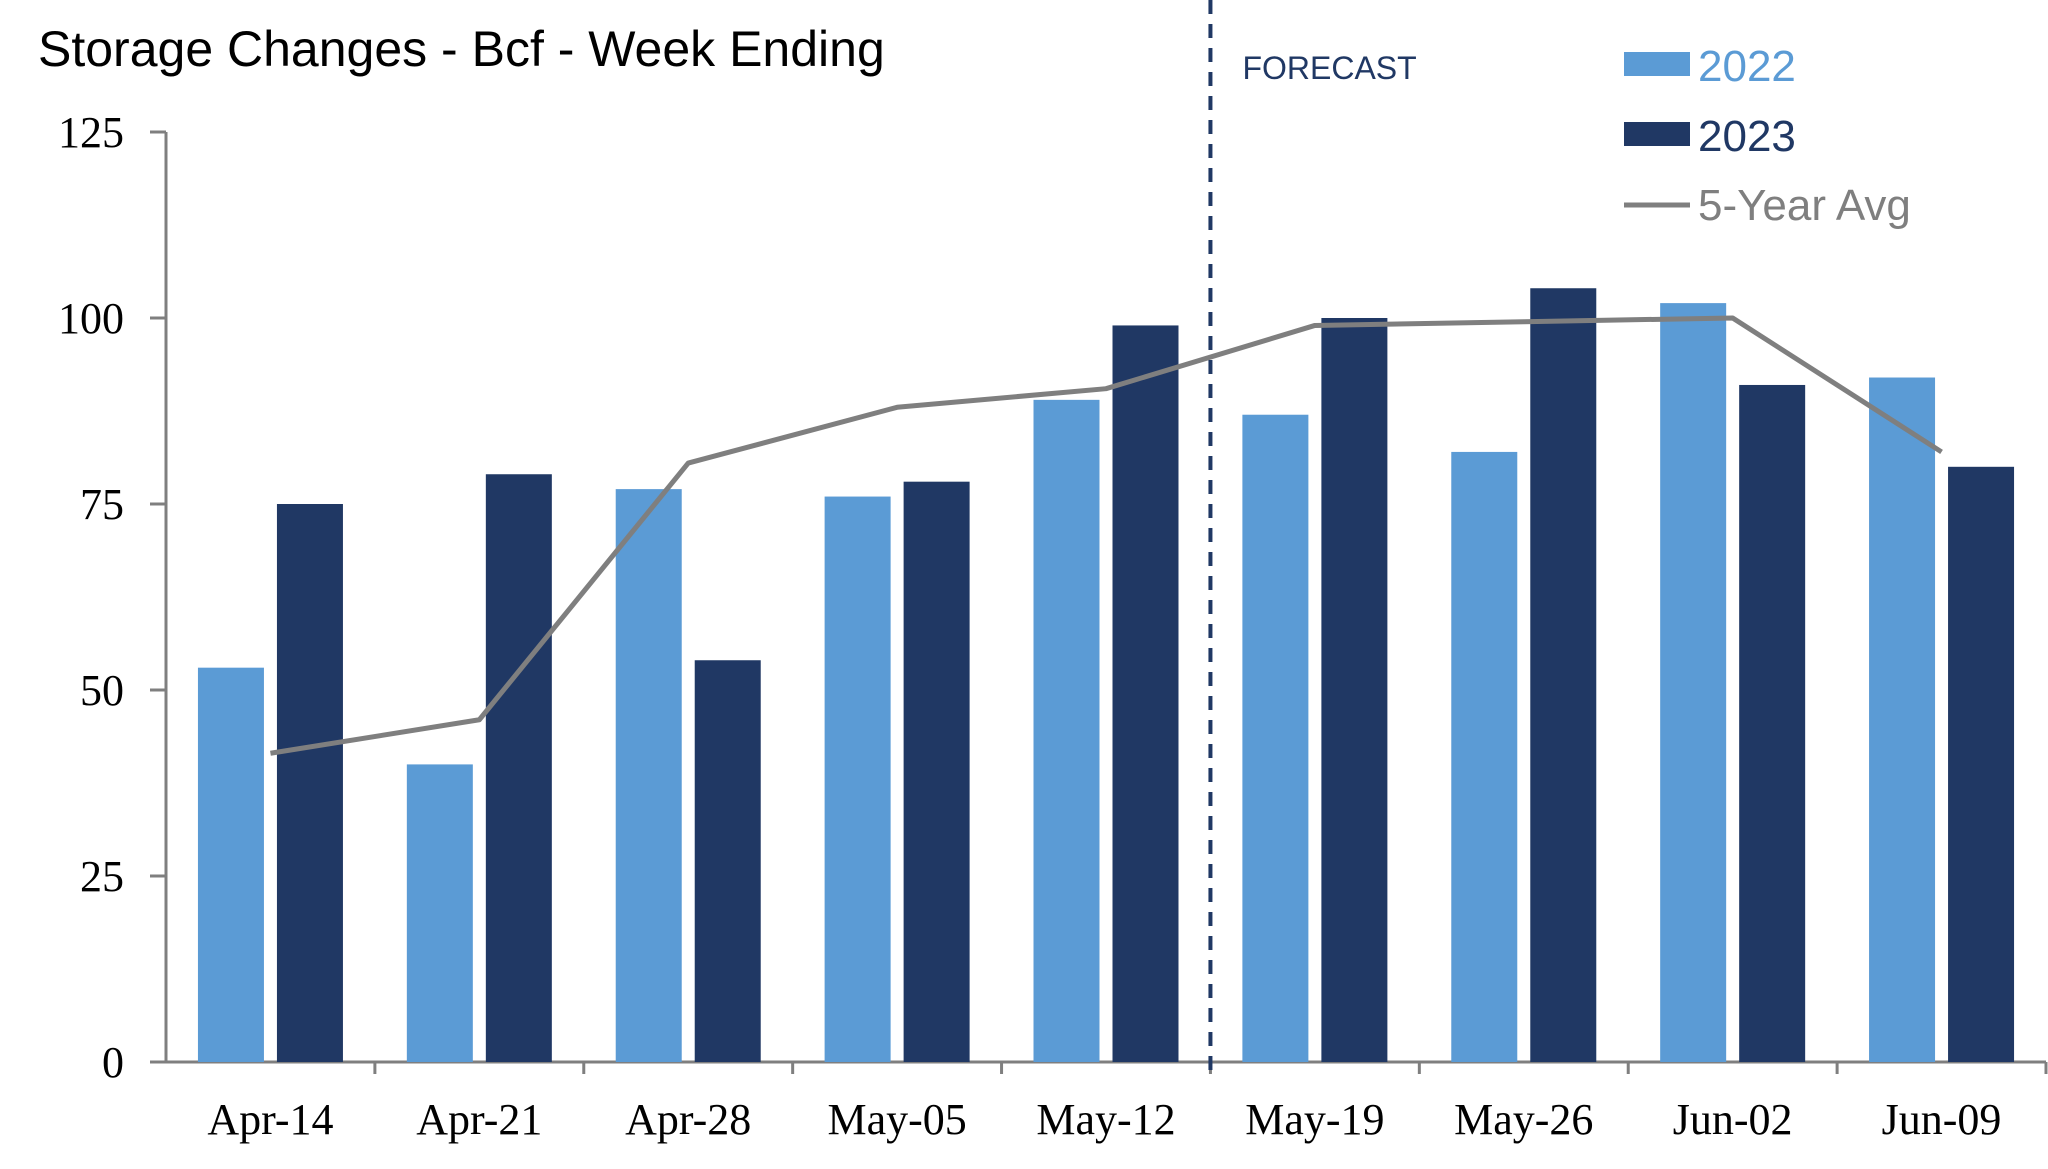  Describe the element at coordinates (113, 1062) in the screenshot. I see `y-tick-label: 0` at that location.